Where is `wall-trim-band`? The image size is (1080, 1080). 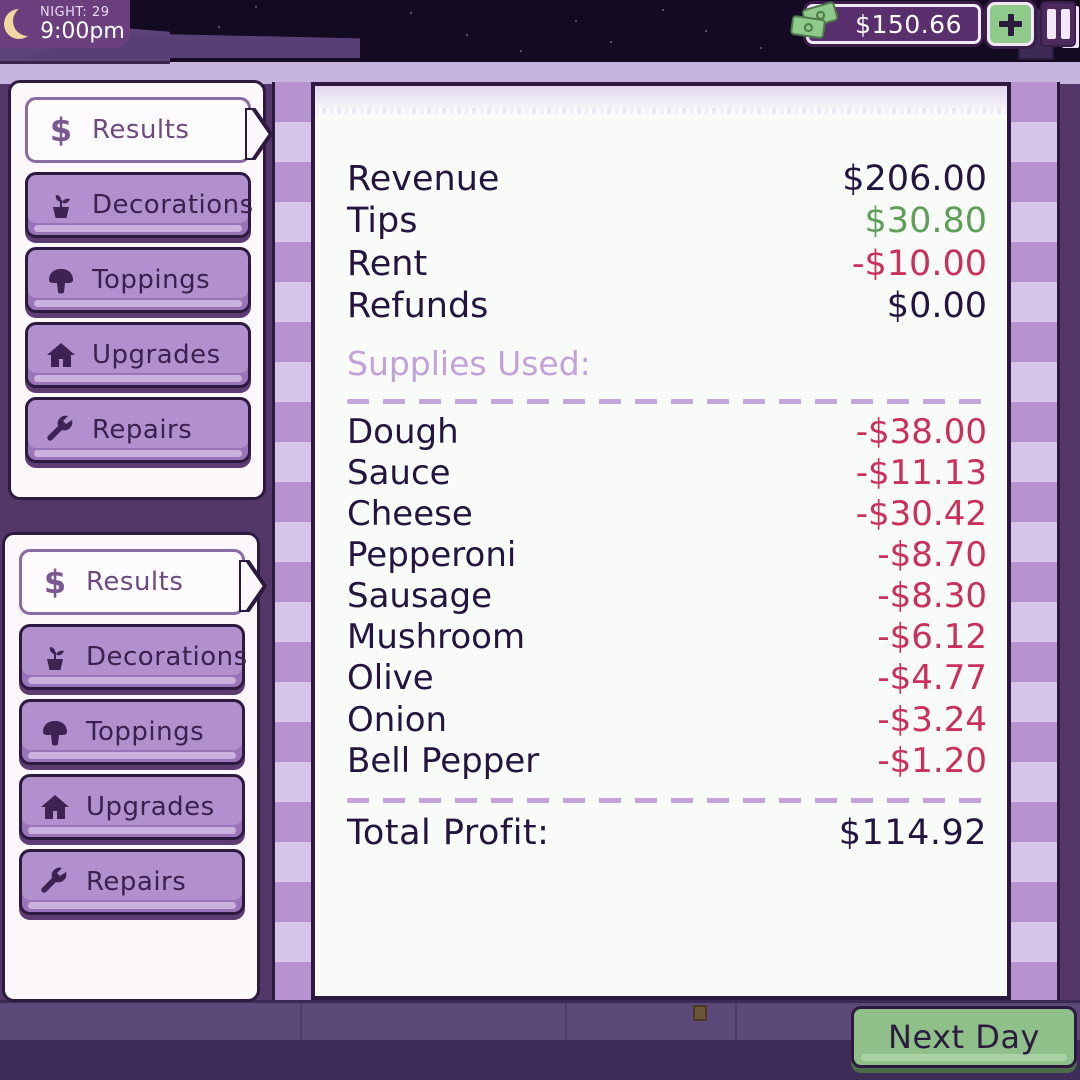 wall-trim-band is located at coordinates (540, 73).